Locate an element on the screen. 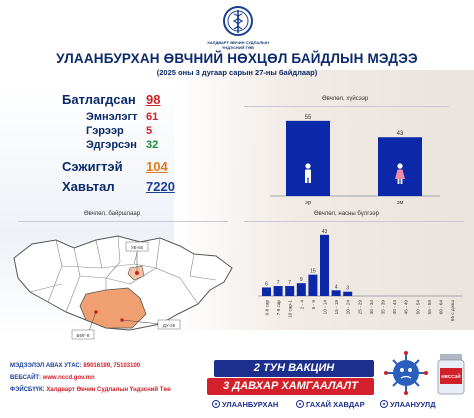 This screenshot has height=418, width=474. recovered-label: Эдгэрсэн is located at coordinates (111, 145).